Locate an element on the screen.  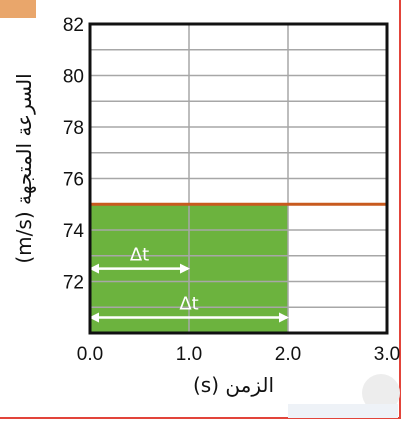
y-tick-label: 74 is located at coordinates (74, 231).